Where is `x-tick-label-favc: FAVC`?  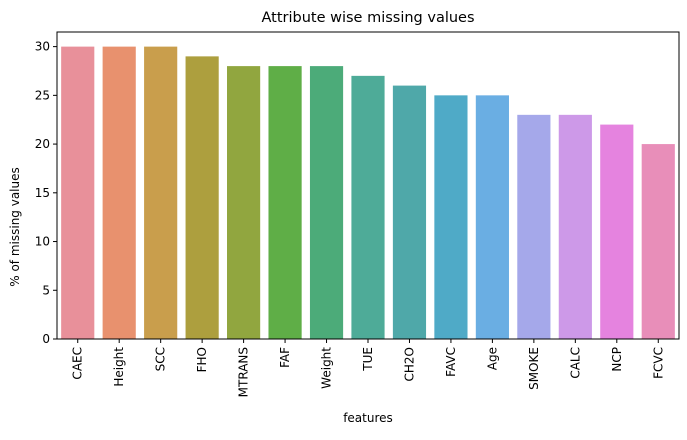 x-tick-label-favc: FAVC is located at coordinates (451, 362).